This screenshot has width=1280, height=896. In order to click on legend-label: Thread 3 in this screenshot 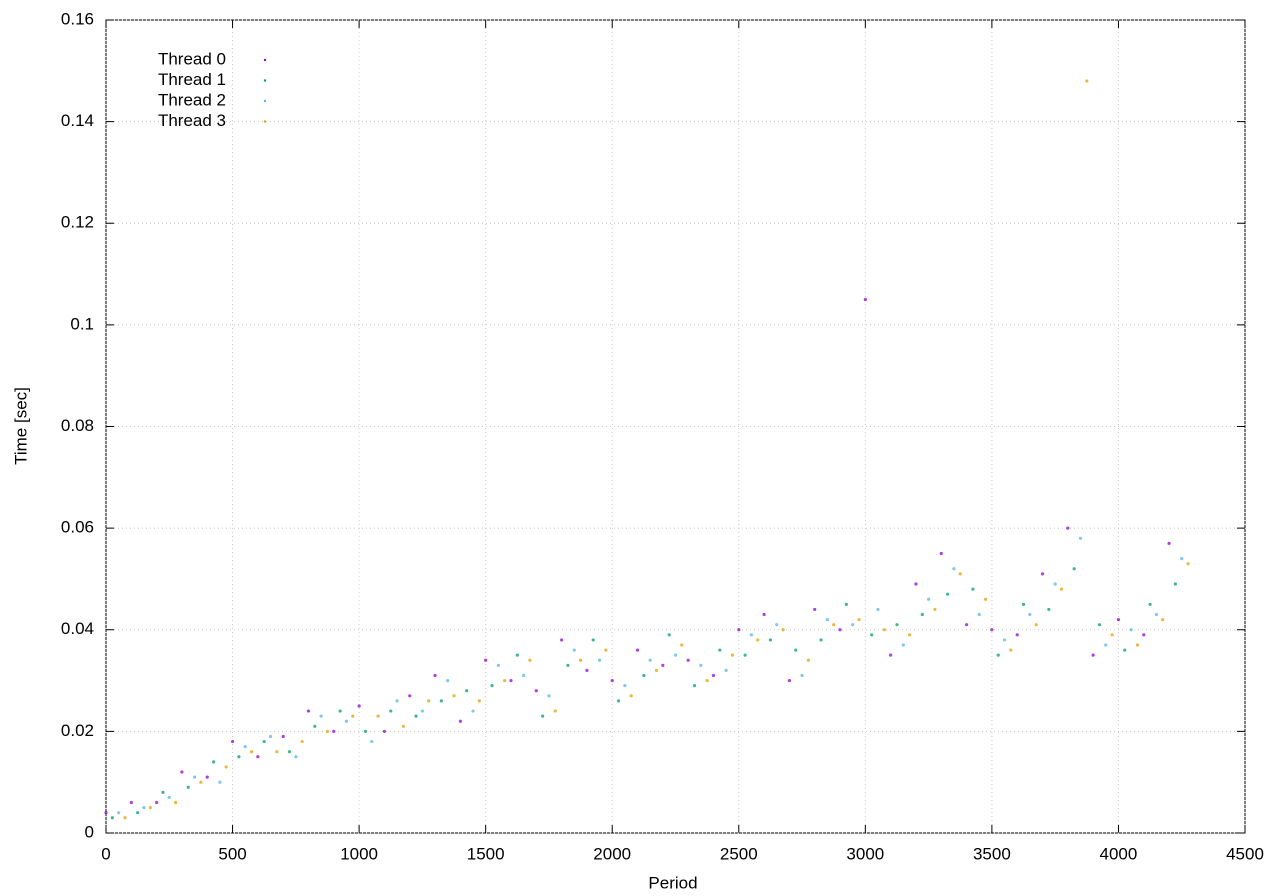, I will do `click(192, 120)`.